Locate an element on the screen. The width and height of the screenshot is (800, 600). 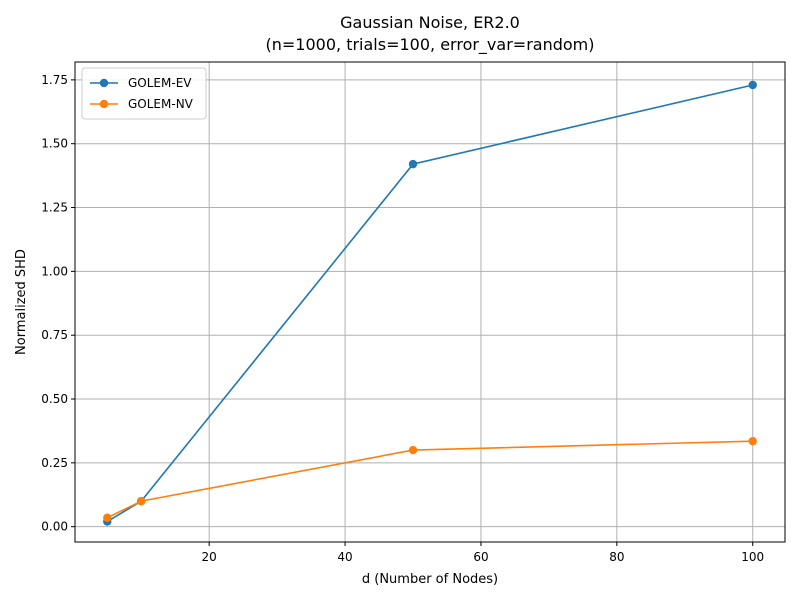
x-tick-label: 40 is located at coordinates (344, 557).